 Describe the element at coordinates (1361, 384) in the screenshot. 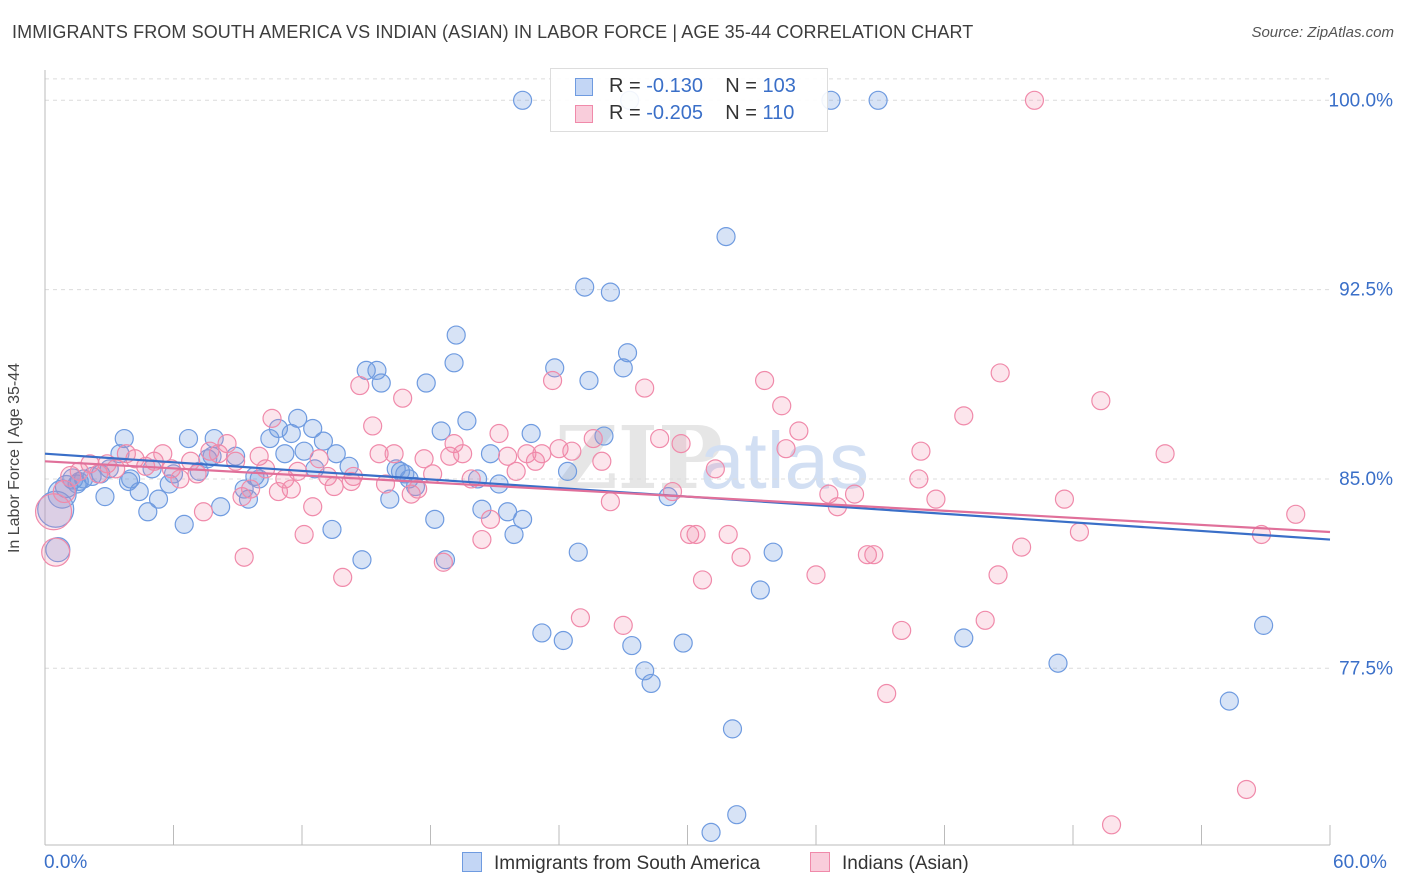

I see `y-tick-labels: 100.0% 92.5% 85.0% 77.5%` at that location.